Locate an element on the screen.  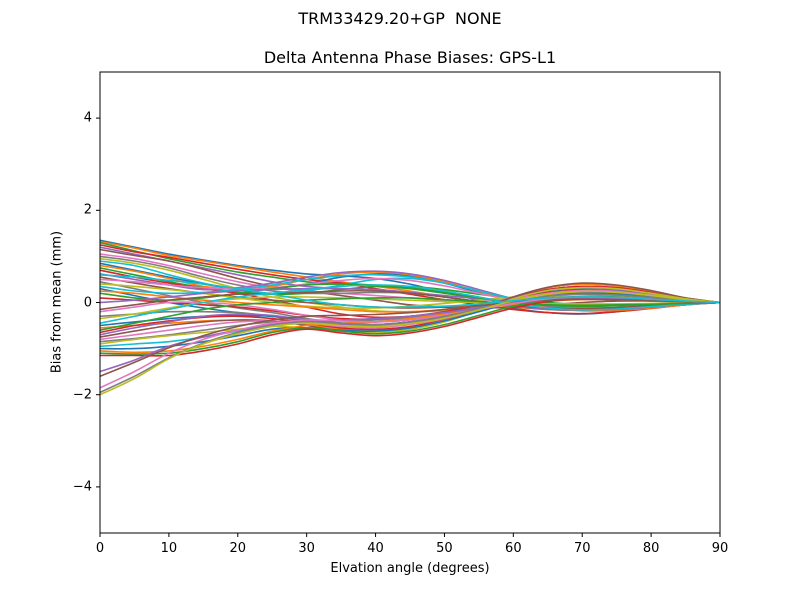
series-line-s45 is located at coordinates (410, 335).